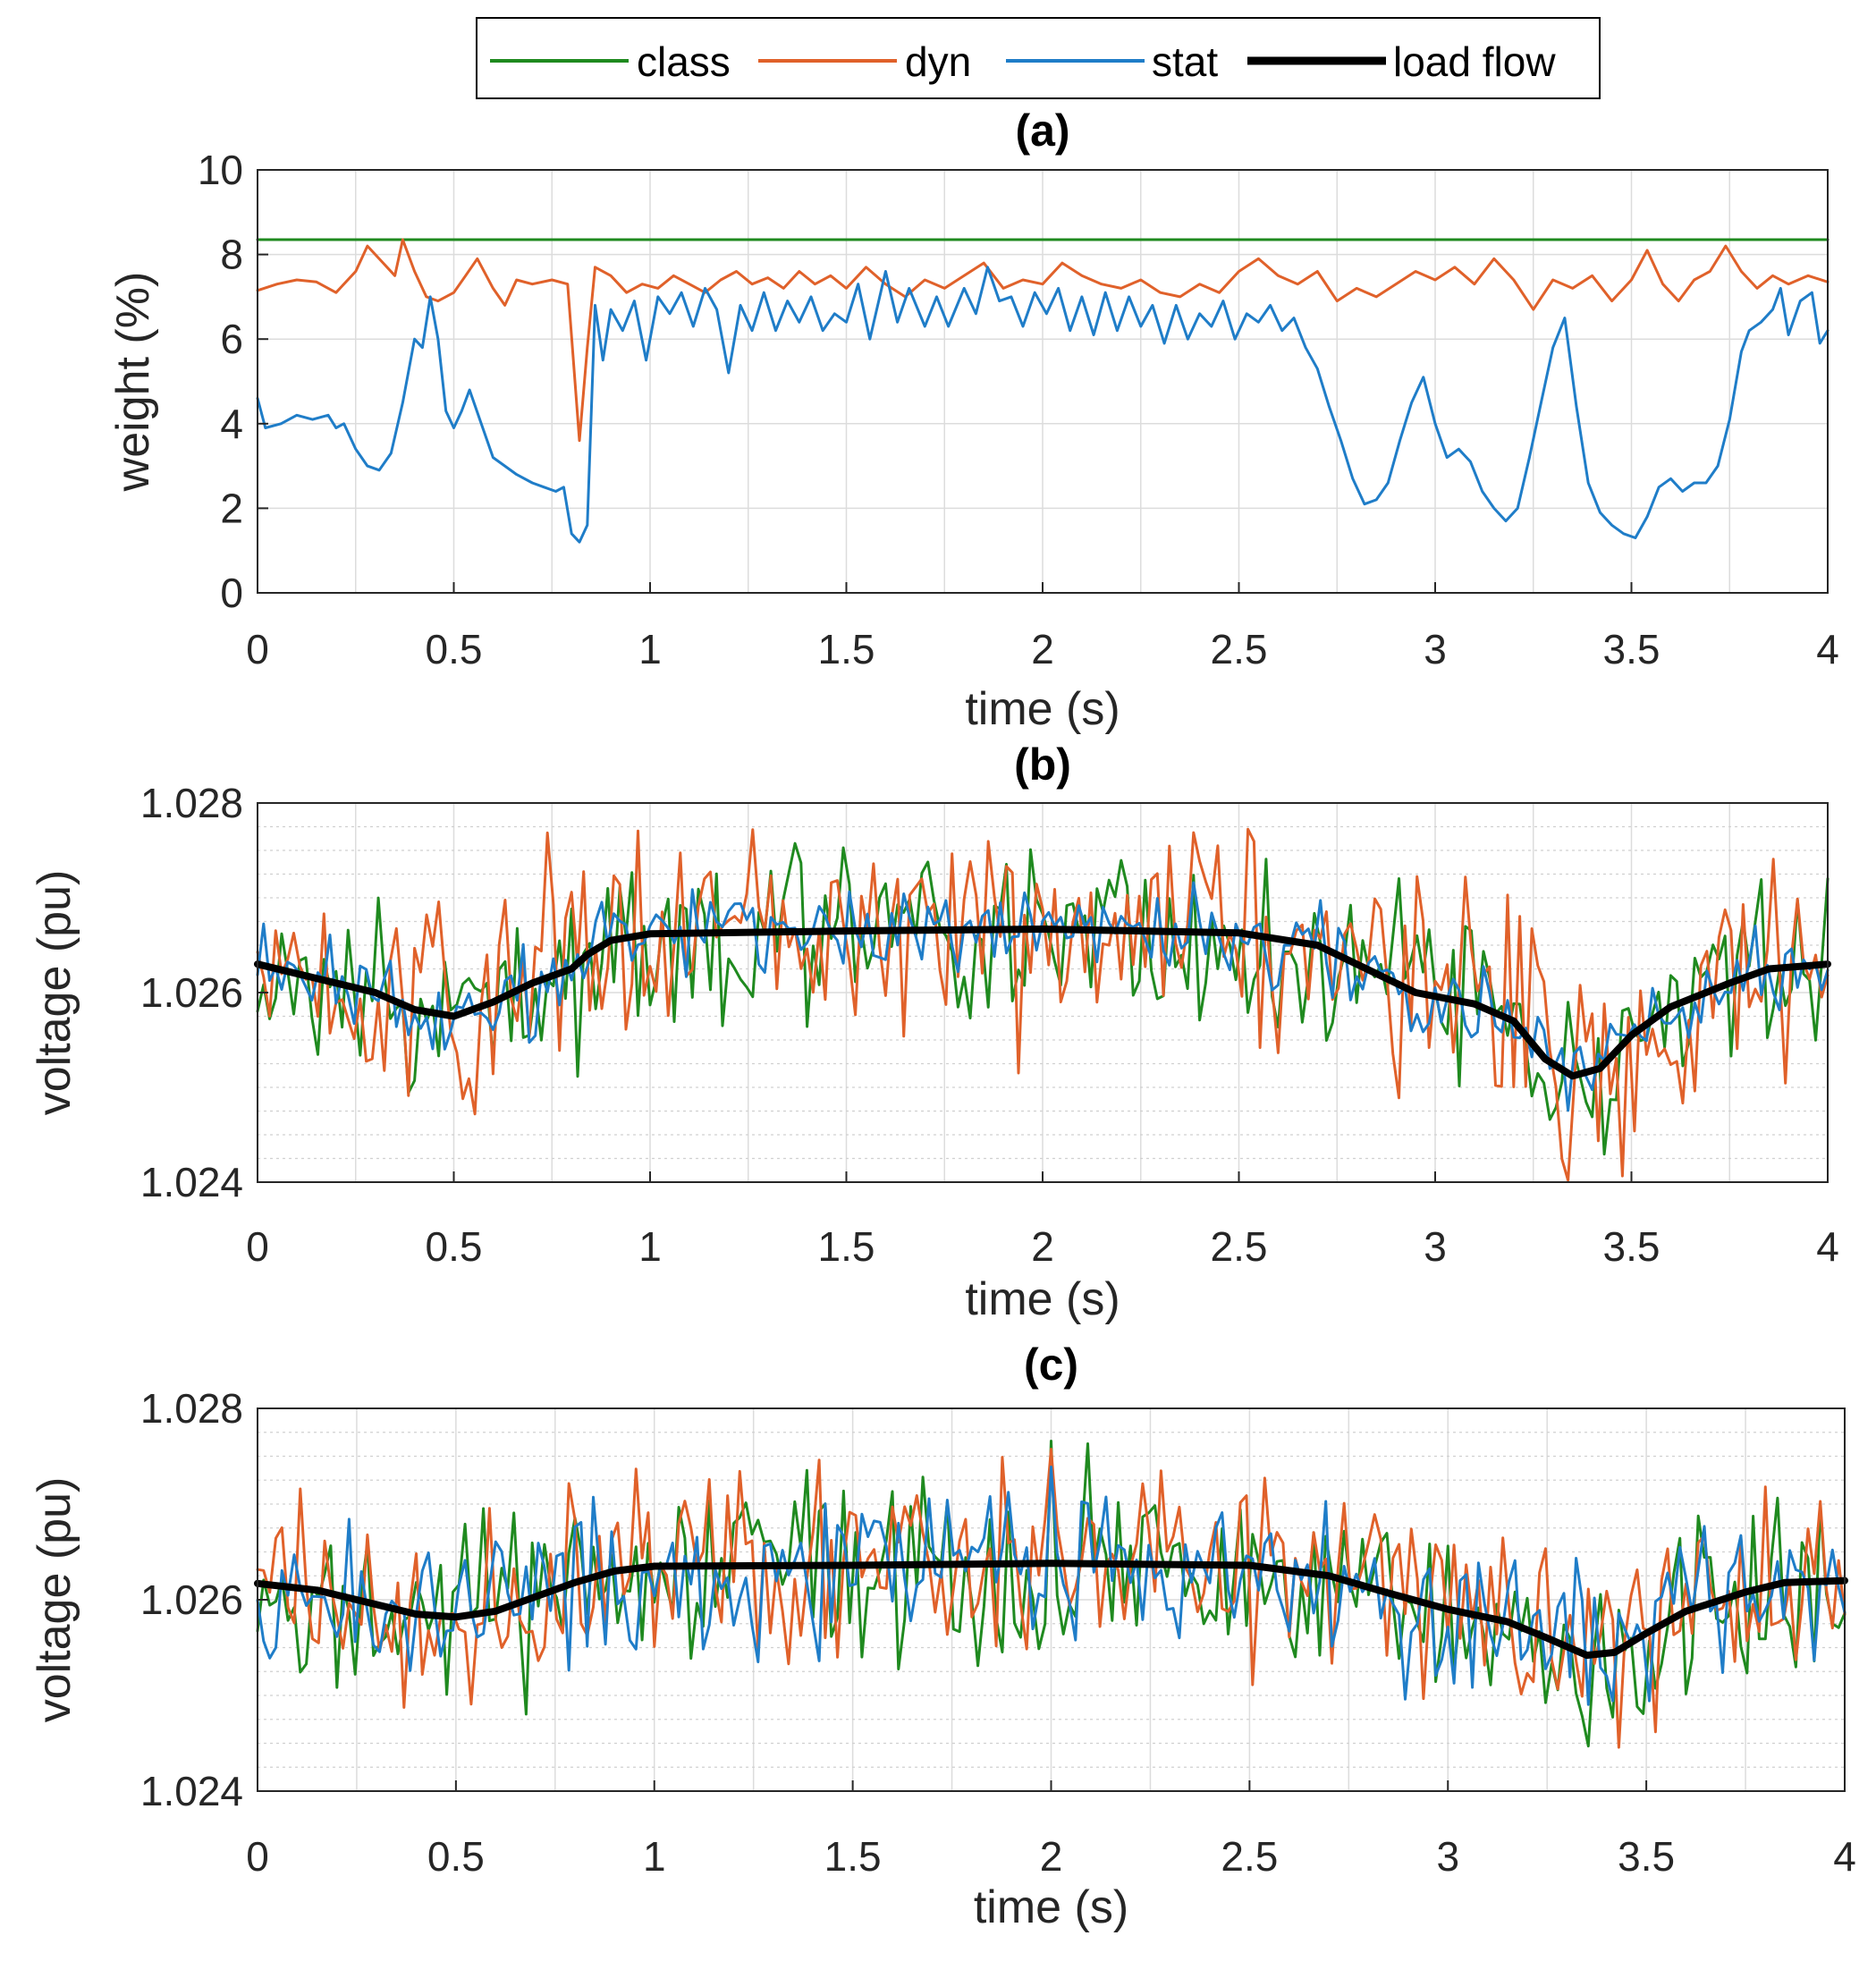  Describe the element at coordinates (1240, 1246) in the screenshot. I see `x-tick-label-b-5: 2.5` at that location.